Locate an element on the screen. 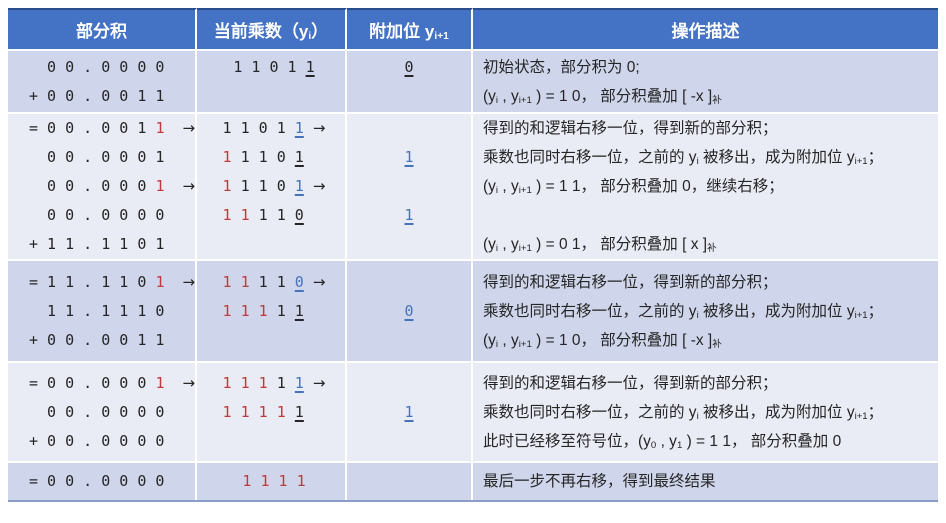 This screenshot has width=946, height=523. text-segment: + 0 0 . 0 0 1 1 is located at coordinates (97, 339).